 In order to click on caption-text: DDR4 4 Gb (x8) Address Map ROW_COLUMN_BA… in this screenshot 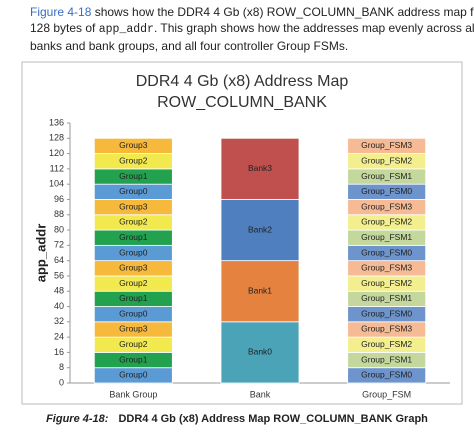, I will do `click(273, 419)`.